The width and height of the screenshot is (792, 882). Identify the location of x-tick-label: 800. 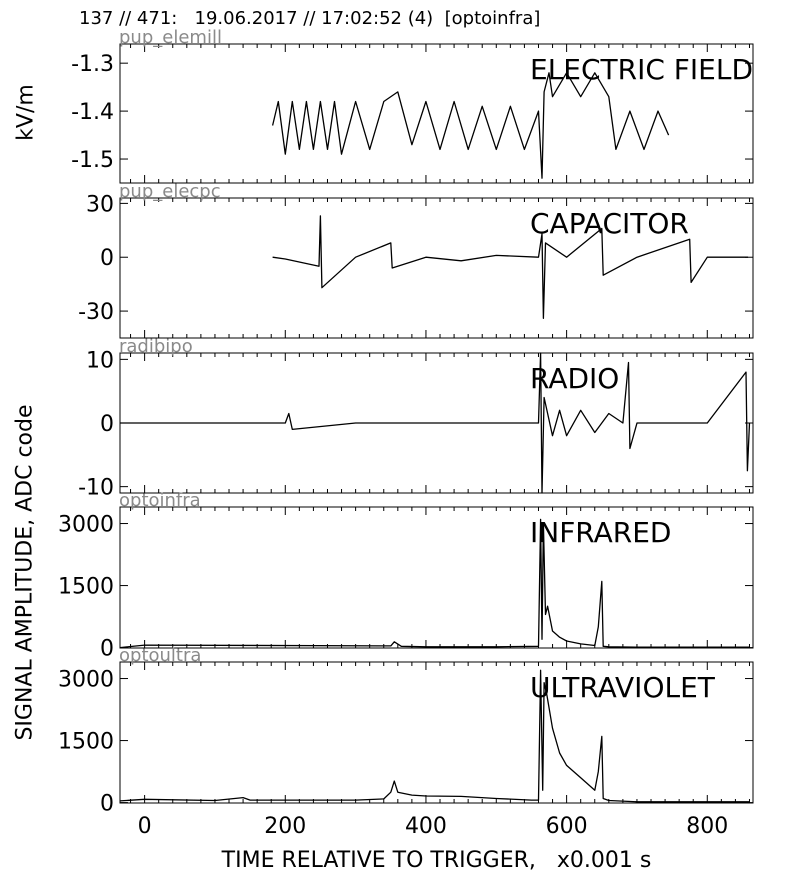
(707, 826).